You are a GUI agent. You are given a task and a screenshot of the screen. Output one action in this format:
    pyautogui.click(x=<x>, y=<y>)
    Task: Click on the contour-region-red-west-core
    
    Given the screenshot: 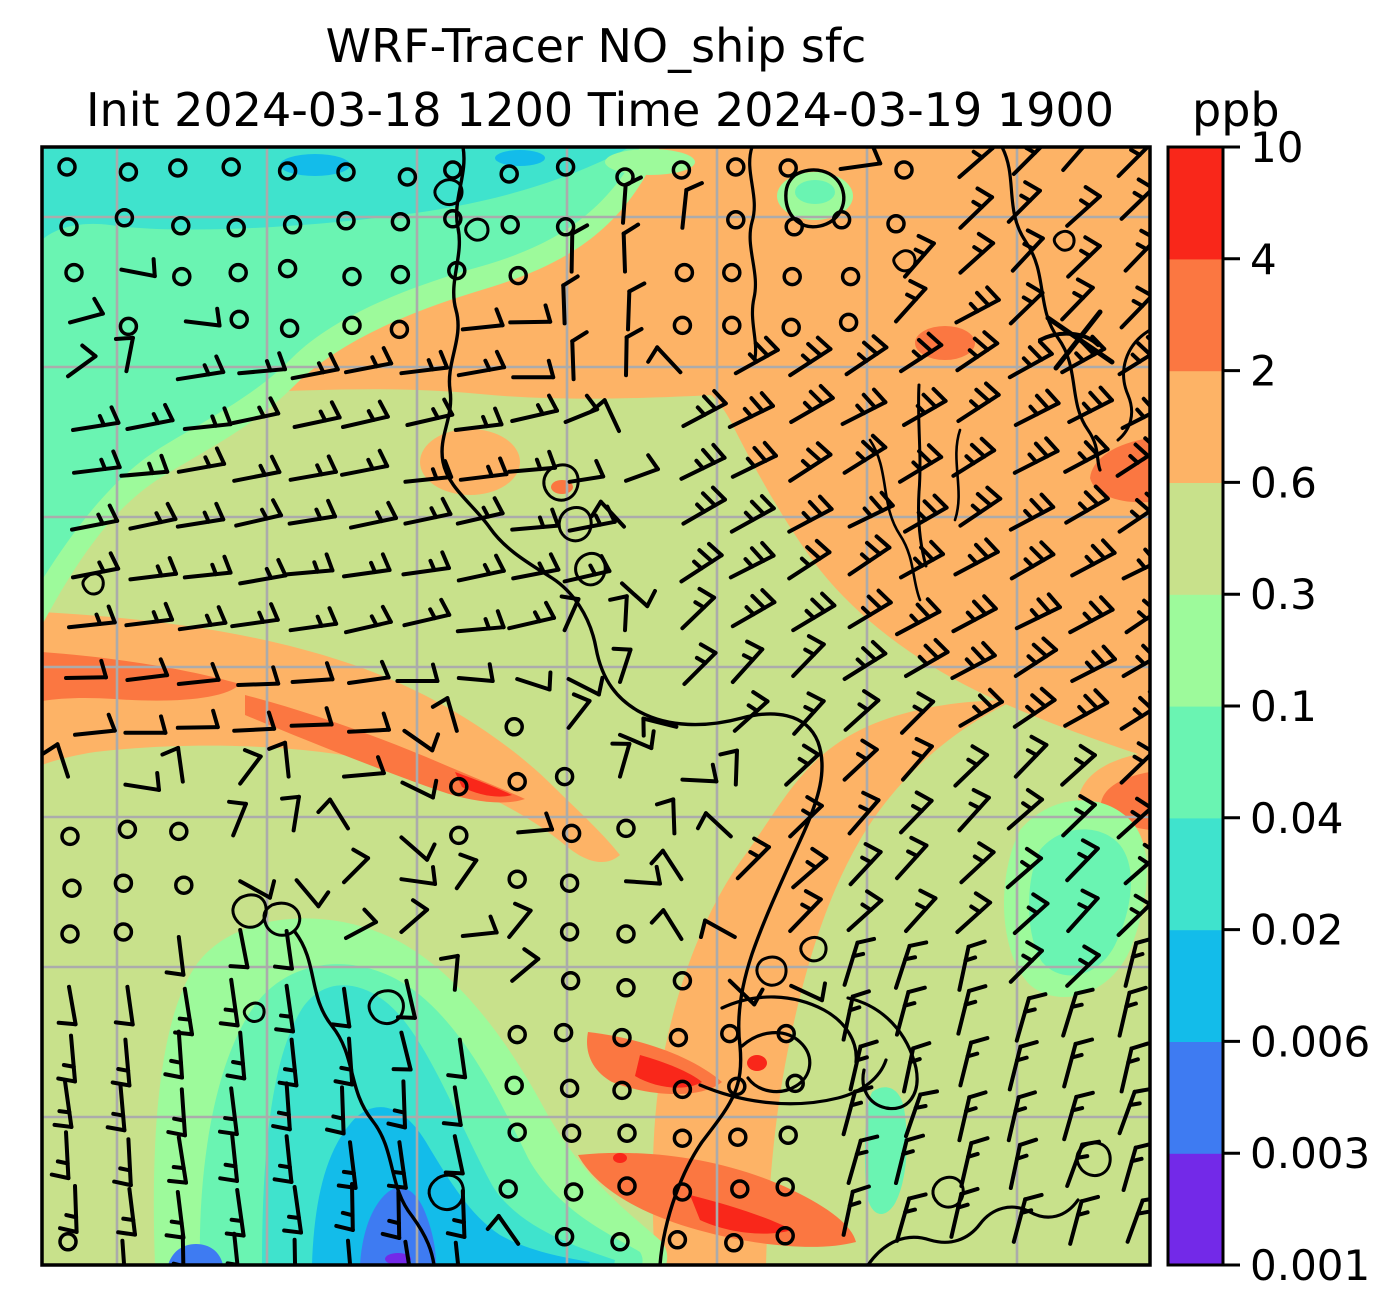 What is the action you would take?
    pyautogui.click(x=483, y=784)
    